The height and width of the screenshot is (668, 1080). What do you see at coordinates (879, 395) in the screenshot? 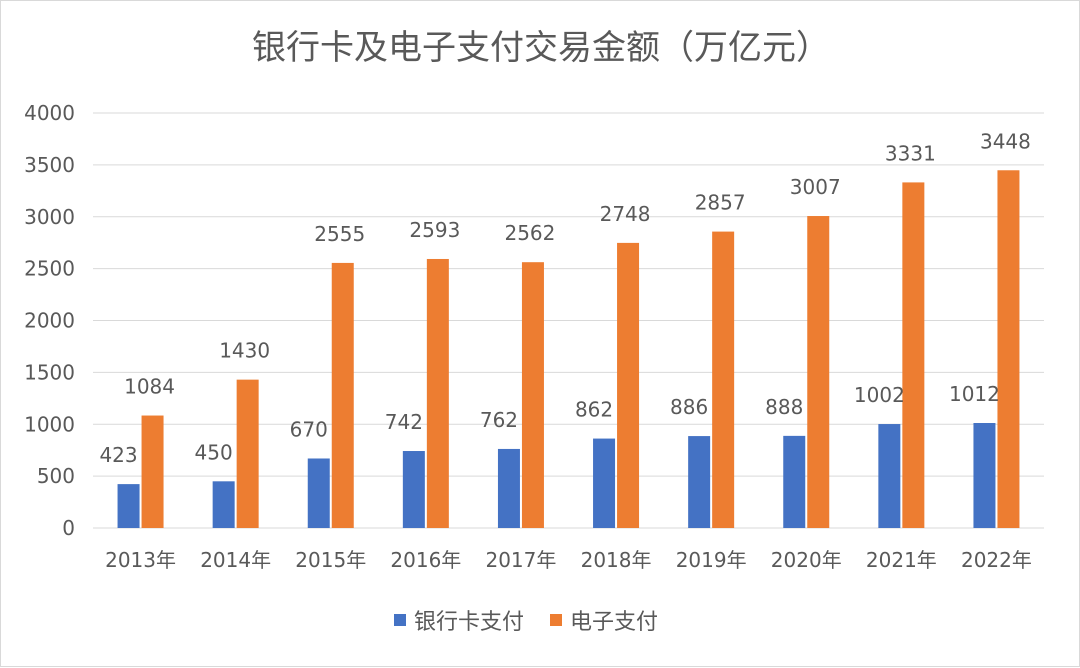
I see `data-label: 1002` at bounding box center [879, 395].